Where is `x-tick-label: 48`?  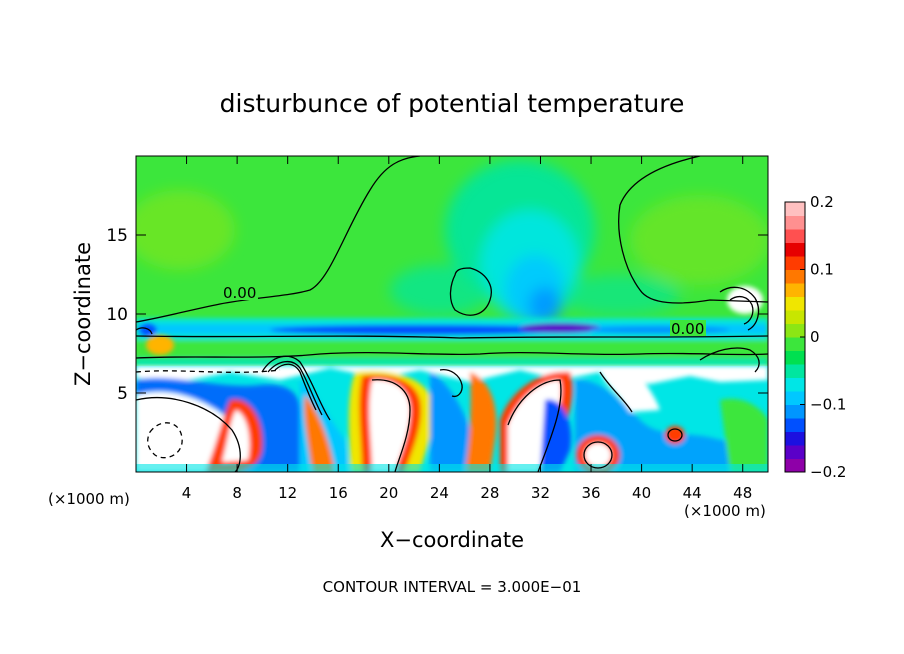 x-tick-label: 48 is located at coordinates (742, 493).